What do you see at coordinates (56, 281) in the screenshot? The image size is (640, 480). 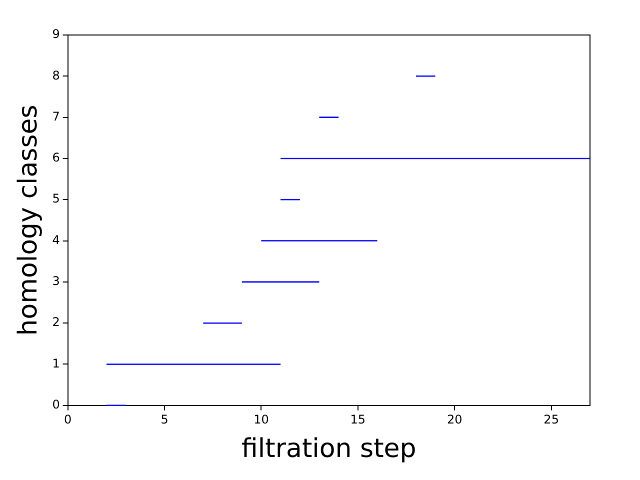 I see `y-tick-label: 3` at bounding box center [56, 281].